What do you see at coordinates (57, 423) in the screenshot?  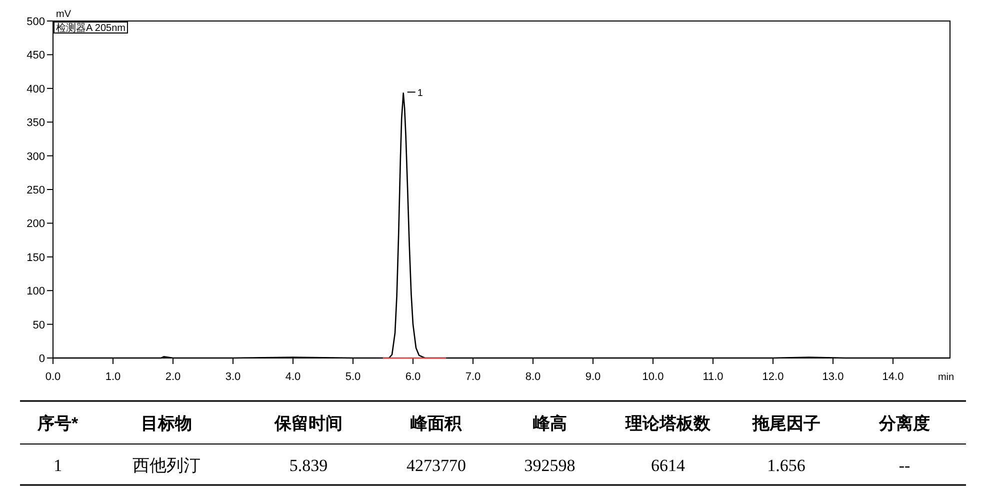 I see `text: 序号*` at bounding box center [57, 423].